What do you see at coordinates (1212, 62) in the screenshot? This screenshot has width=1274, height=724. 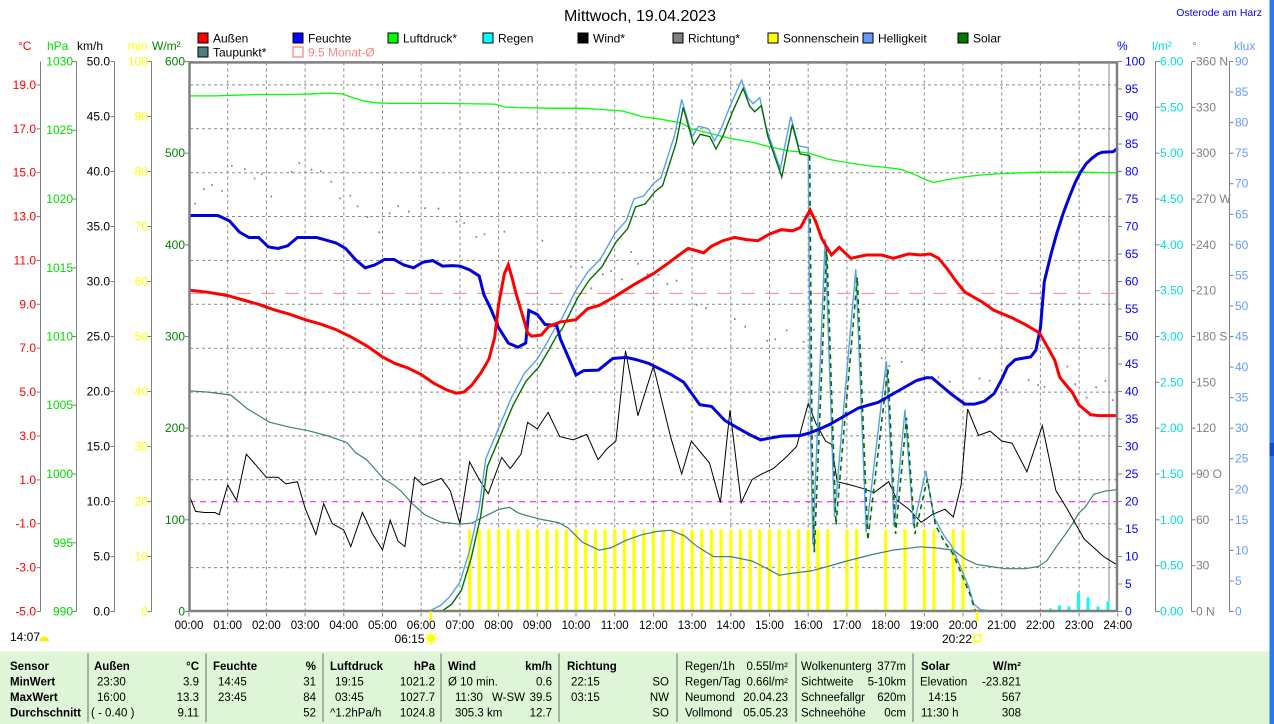 I see `svg-text: 360 N` at bounding box center [1212, 62].